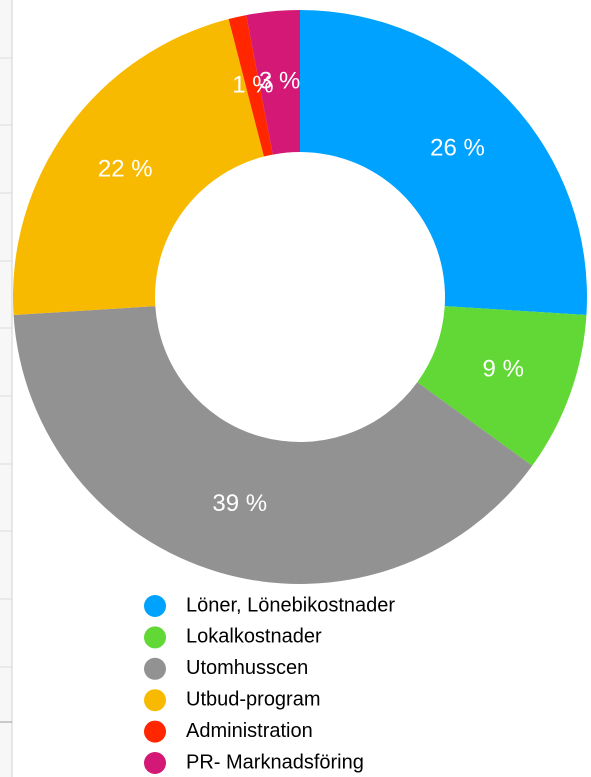  Describe the element at coordinates (275, 762) in the screenshot. I see `legend-label: PR- Marknadsföring` at that location.